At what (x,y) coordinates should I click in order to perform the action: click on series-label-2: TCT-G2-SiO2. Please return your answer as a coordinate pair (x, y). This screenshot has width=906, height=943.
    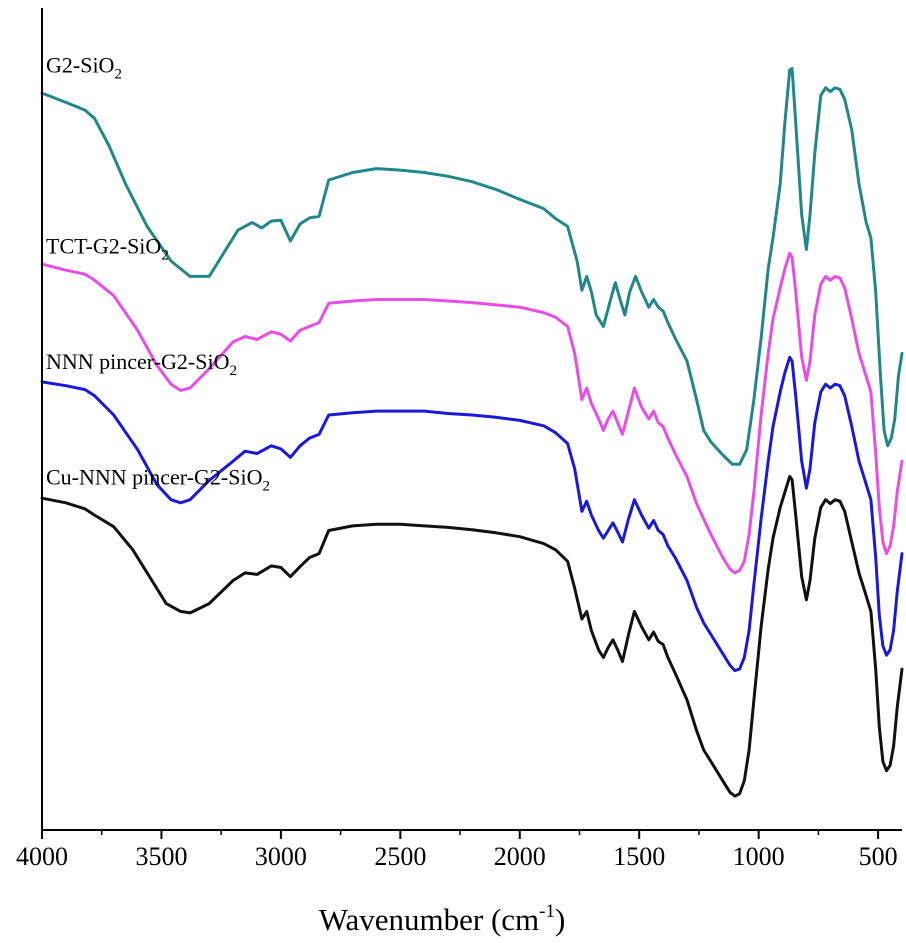
    Looking at the image, I should click on (107, 248).